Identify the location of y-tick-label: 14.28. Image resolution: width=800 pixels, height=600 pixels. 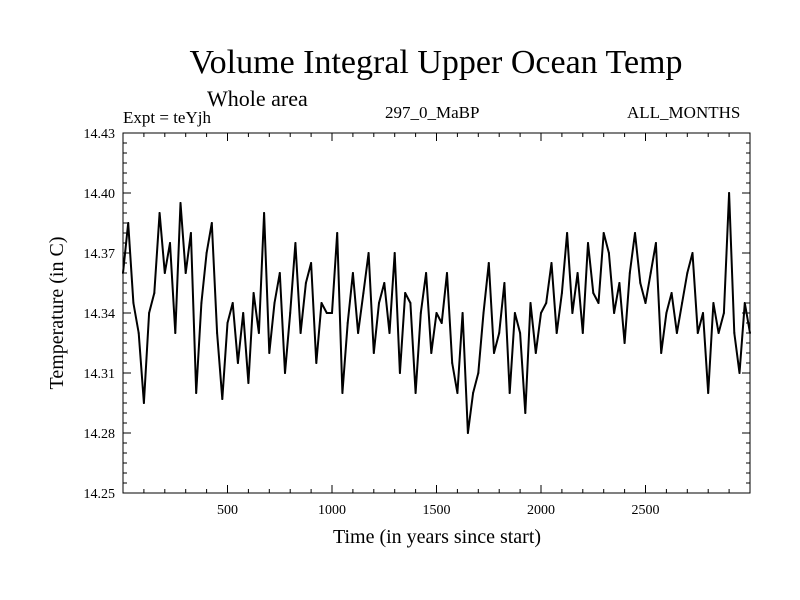
(100, 434).